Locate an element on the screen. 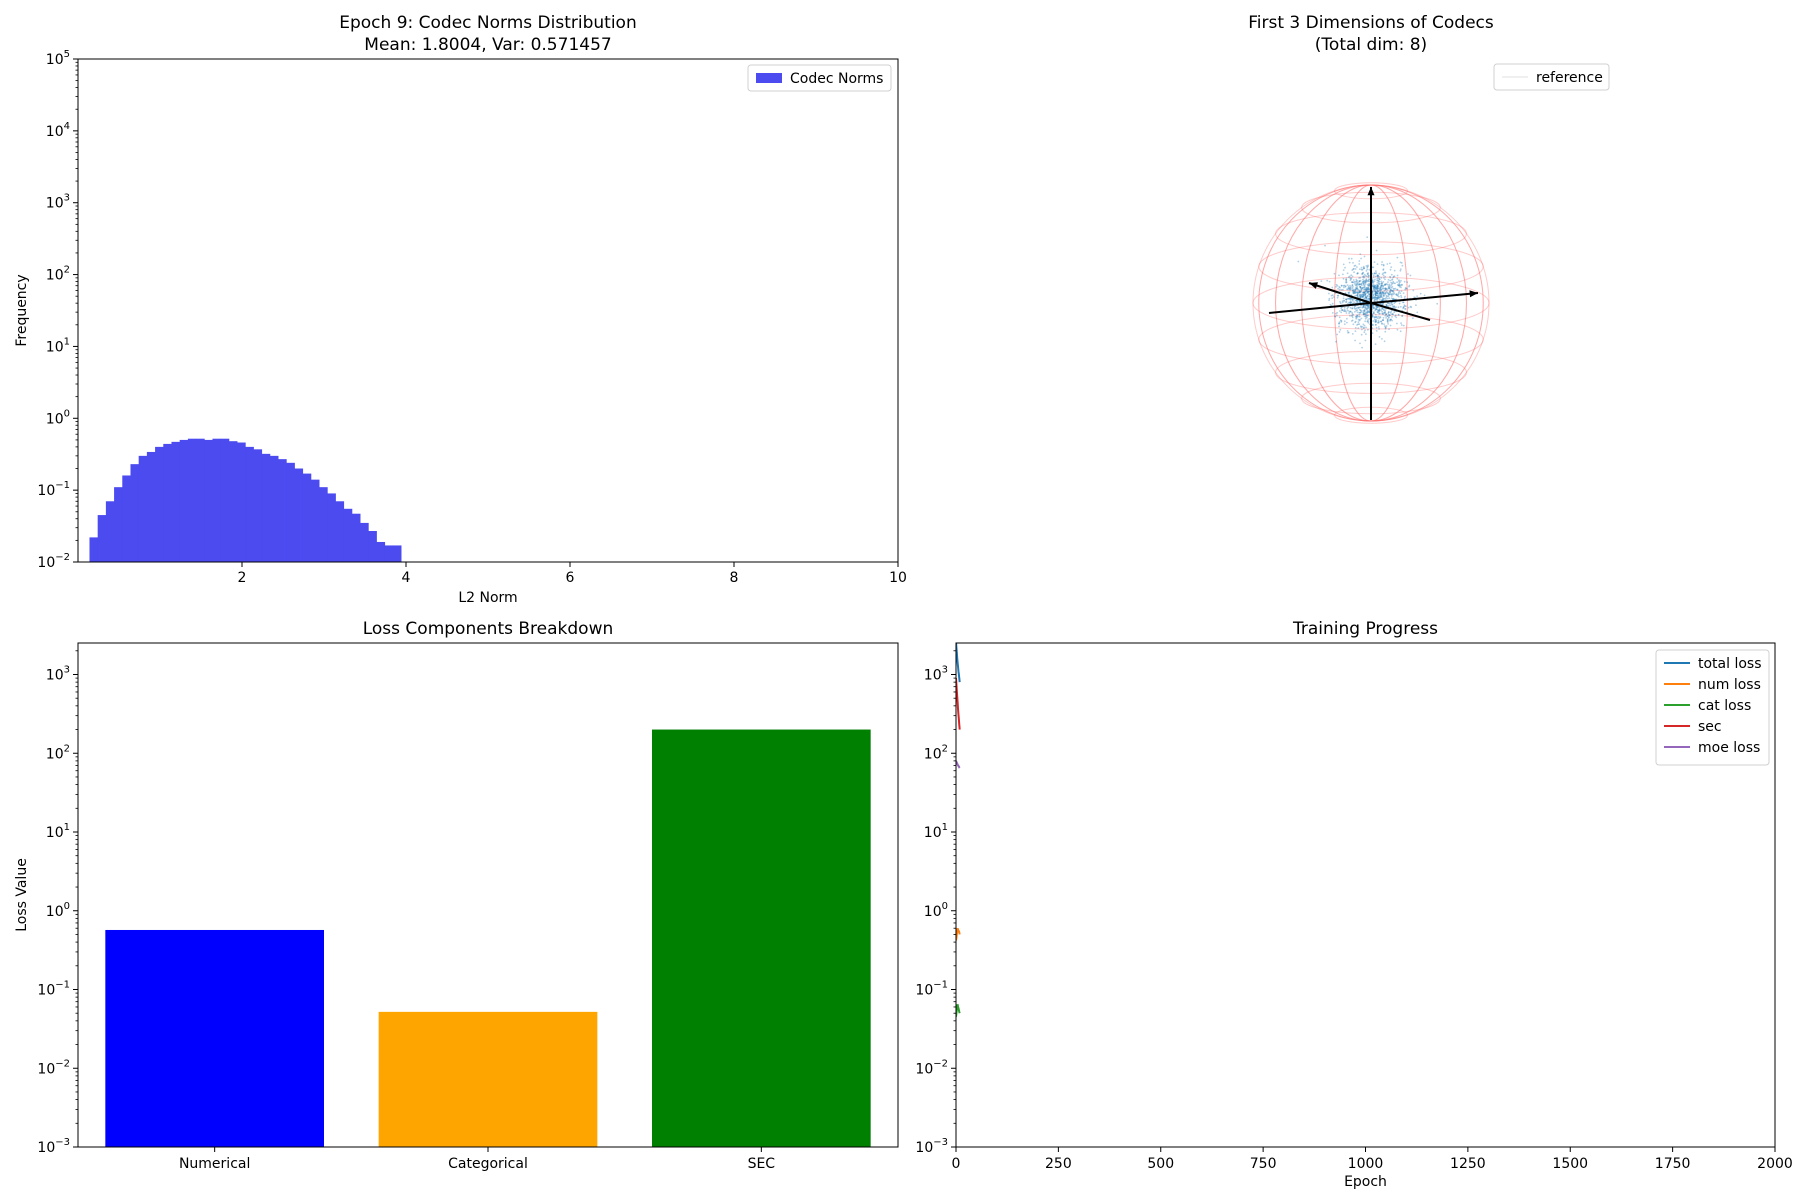 The width and height of the screenshot is (1800, 1200). progress-legend-label: num loss is located at coordinates (1729, 685).